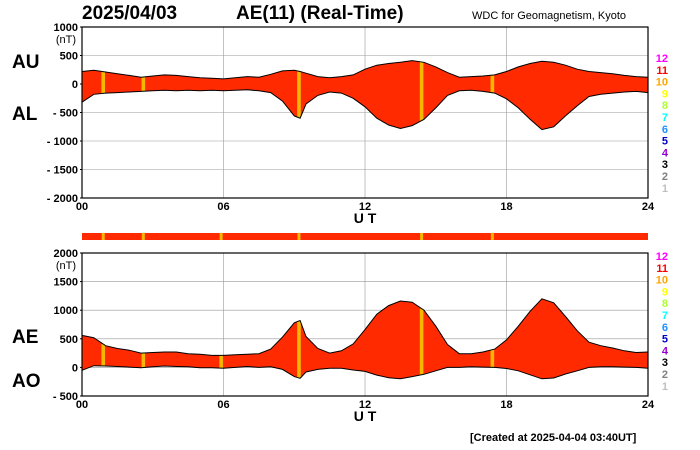  I want to click on series-line-au, so click(365, 70).